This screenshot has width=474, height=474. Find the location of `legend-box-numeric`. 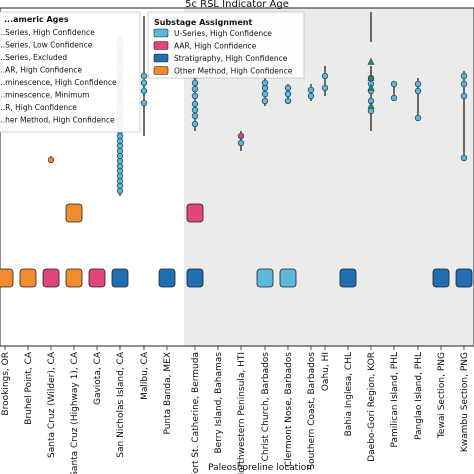

legend-box-numeric is located at coordinates (70, 72).